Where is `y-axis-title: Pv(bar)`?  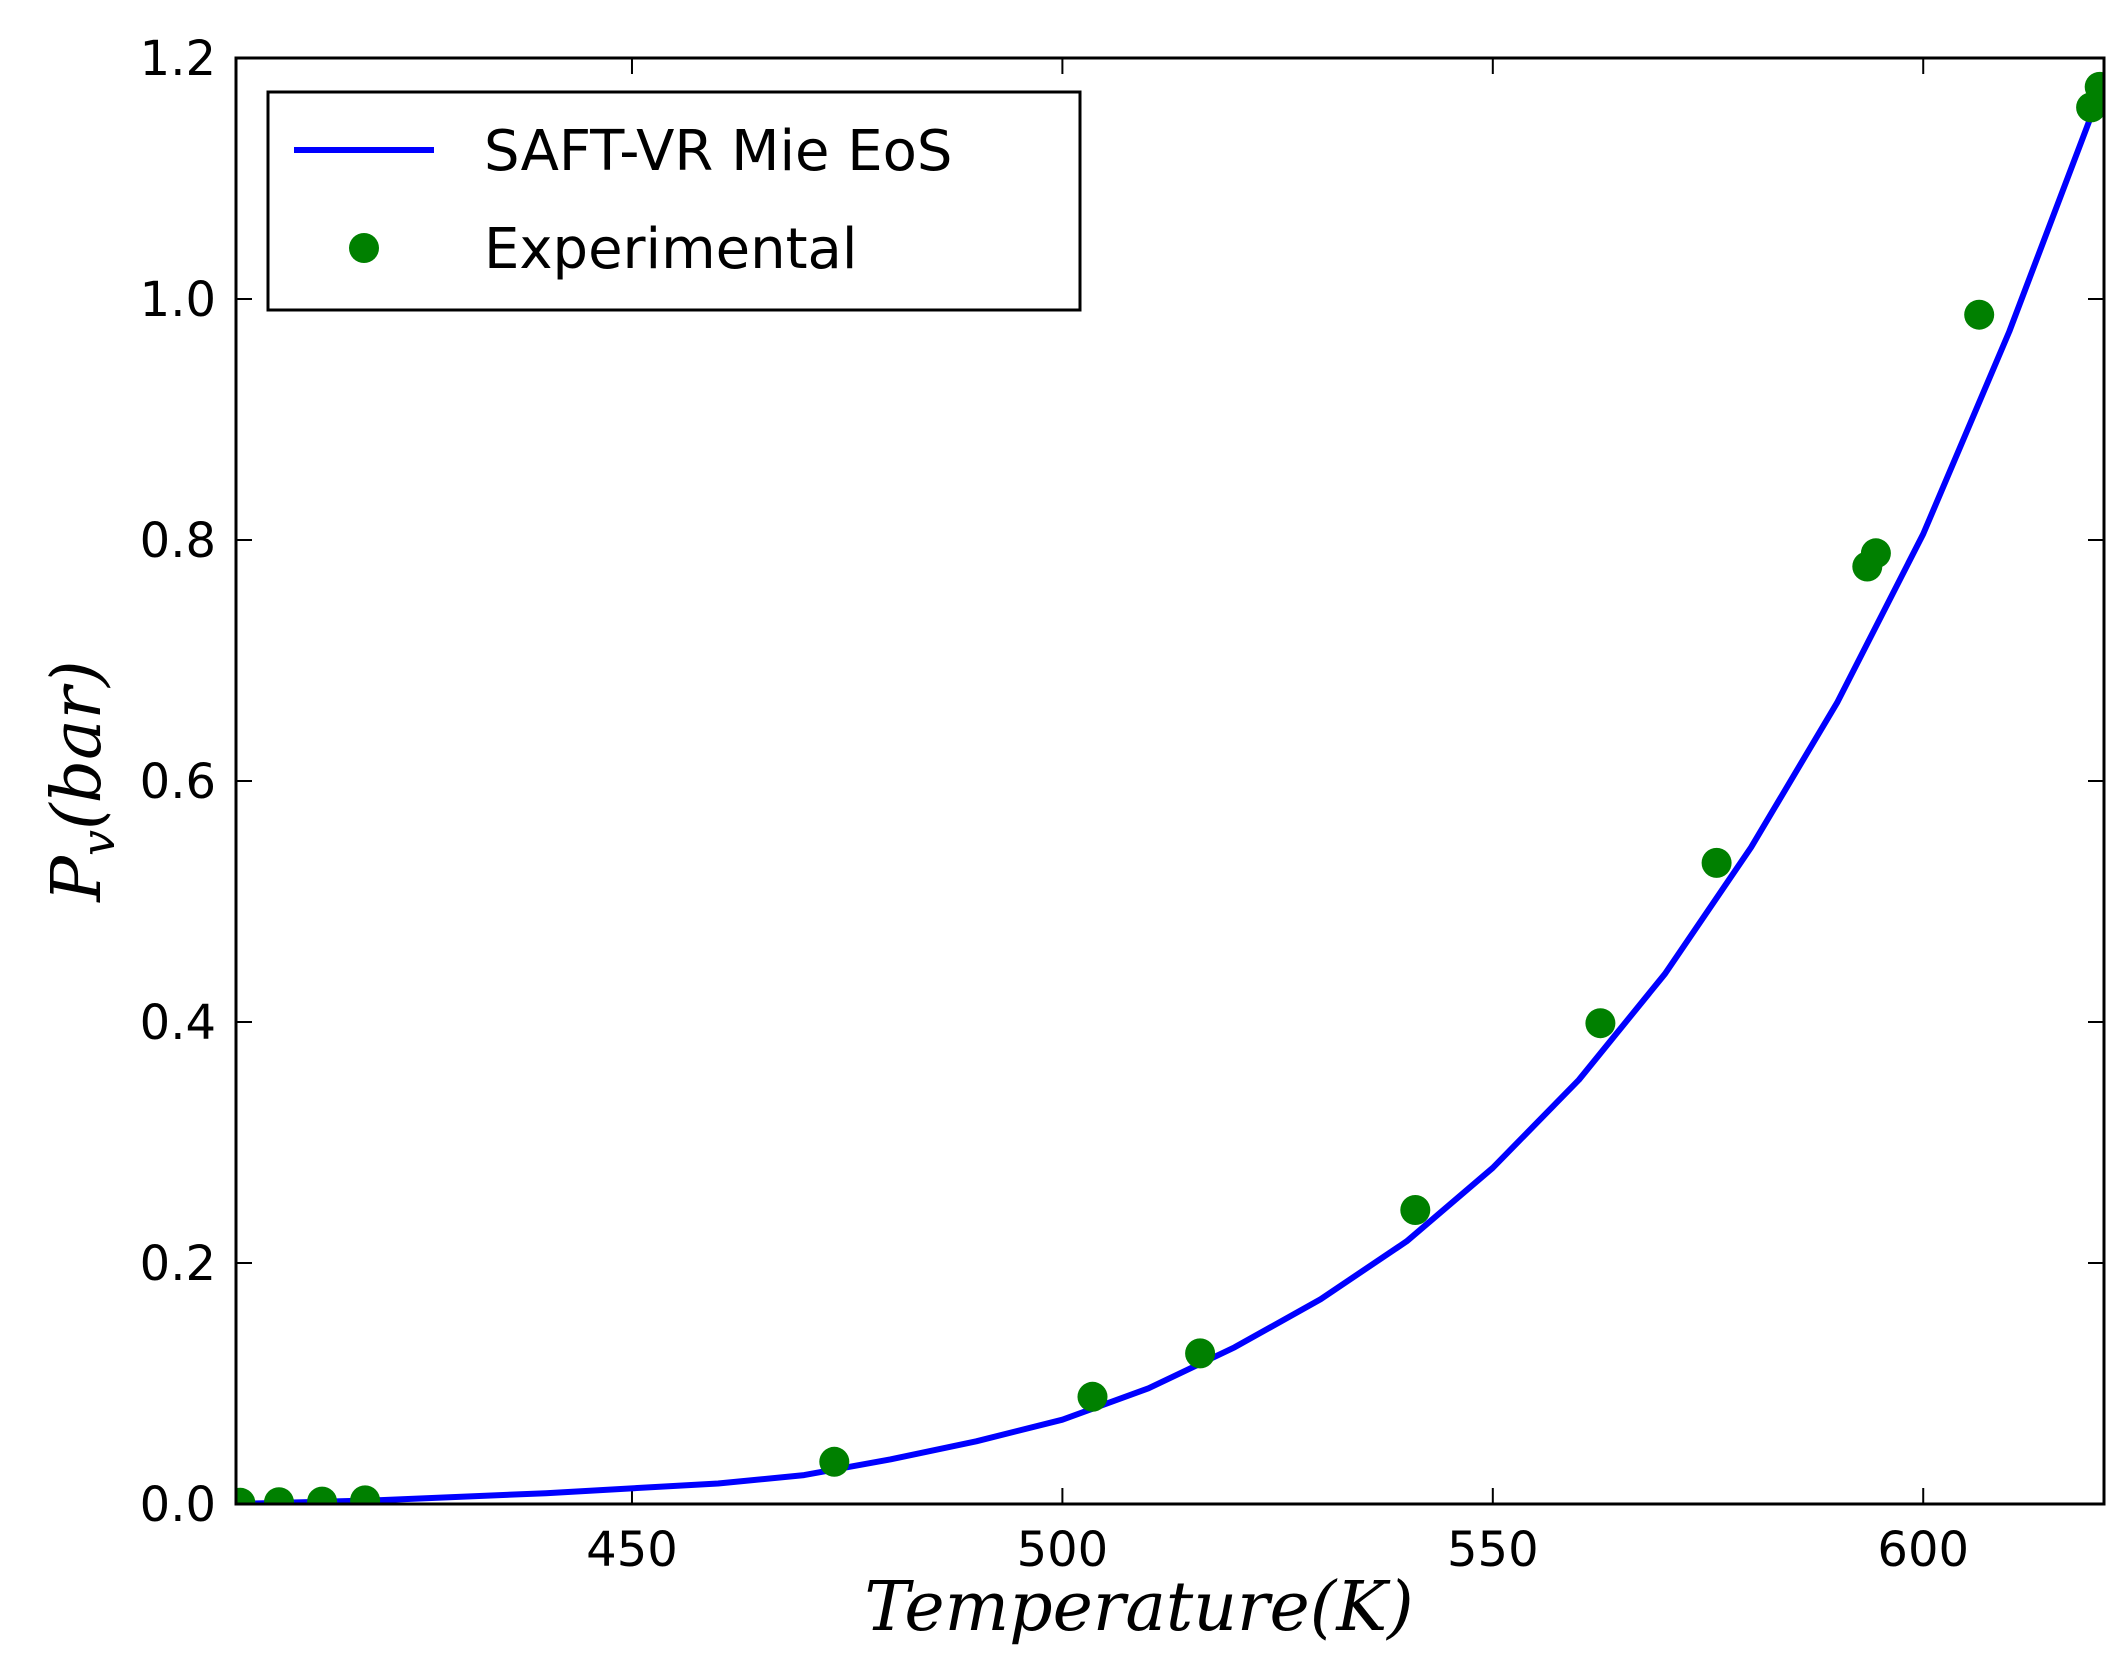
y-axis-title: Pv(bar) is located at coordinates (81, 781).